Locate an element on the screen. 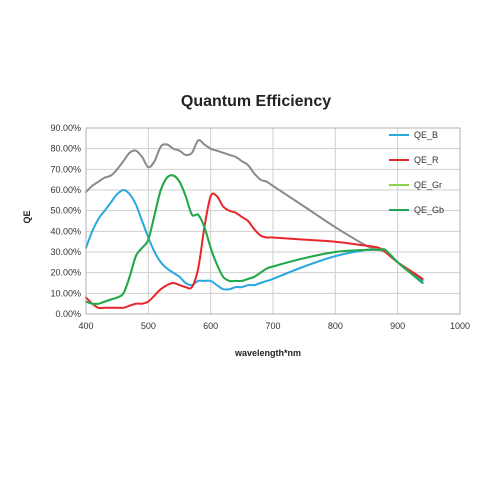  y-tick-label: 20.00% is located at coordinates (65, 273).